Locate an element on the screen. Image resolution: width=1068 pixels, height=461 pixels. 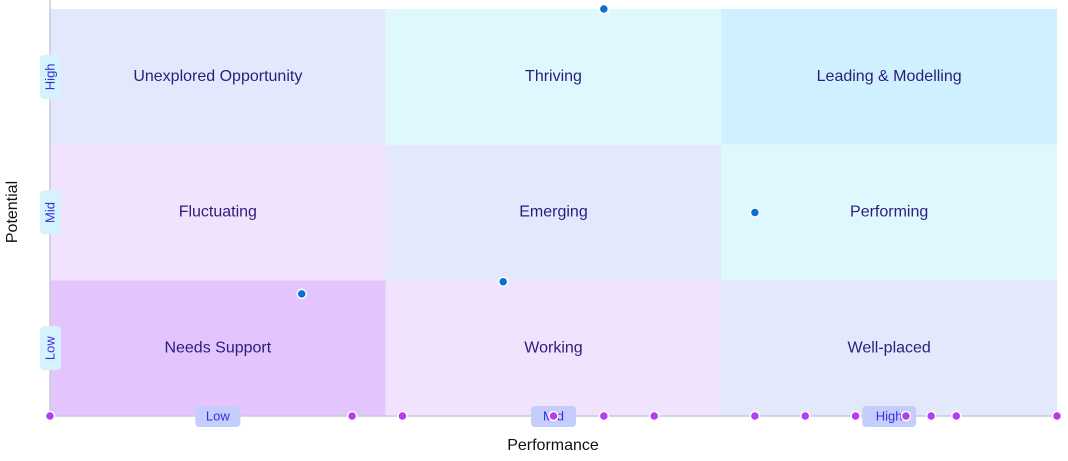
cell-working is located at coordinates (553, 348).